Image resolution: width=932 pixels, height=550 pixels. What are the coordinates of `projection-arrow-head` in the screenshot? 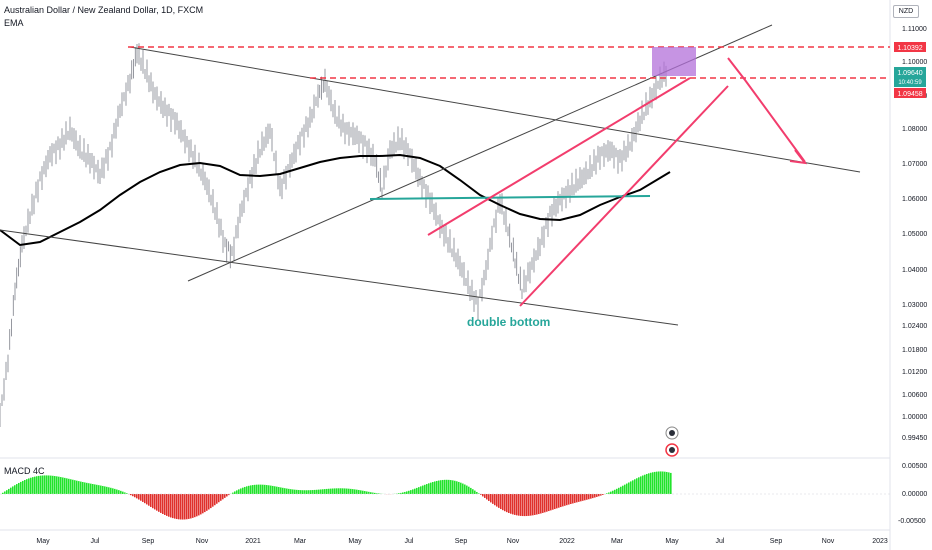 It's located at (798, 157).